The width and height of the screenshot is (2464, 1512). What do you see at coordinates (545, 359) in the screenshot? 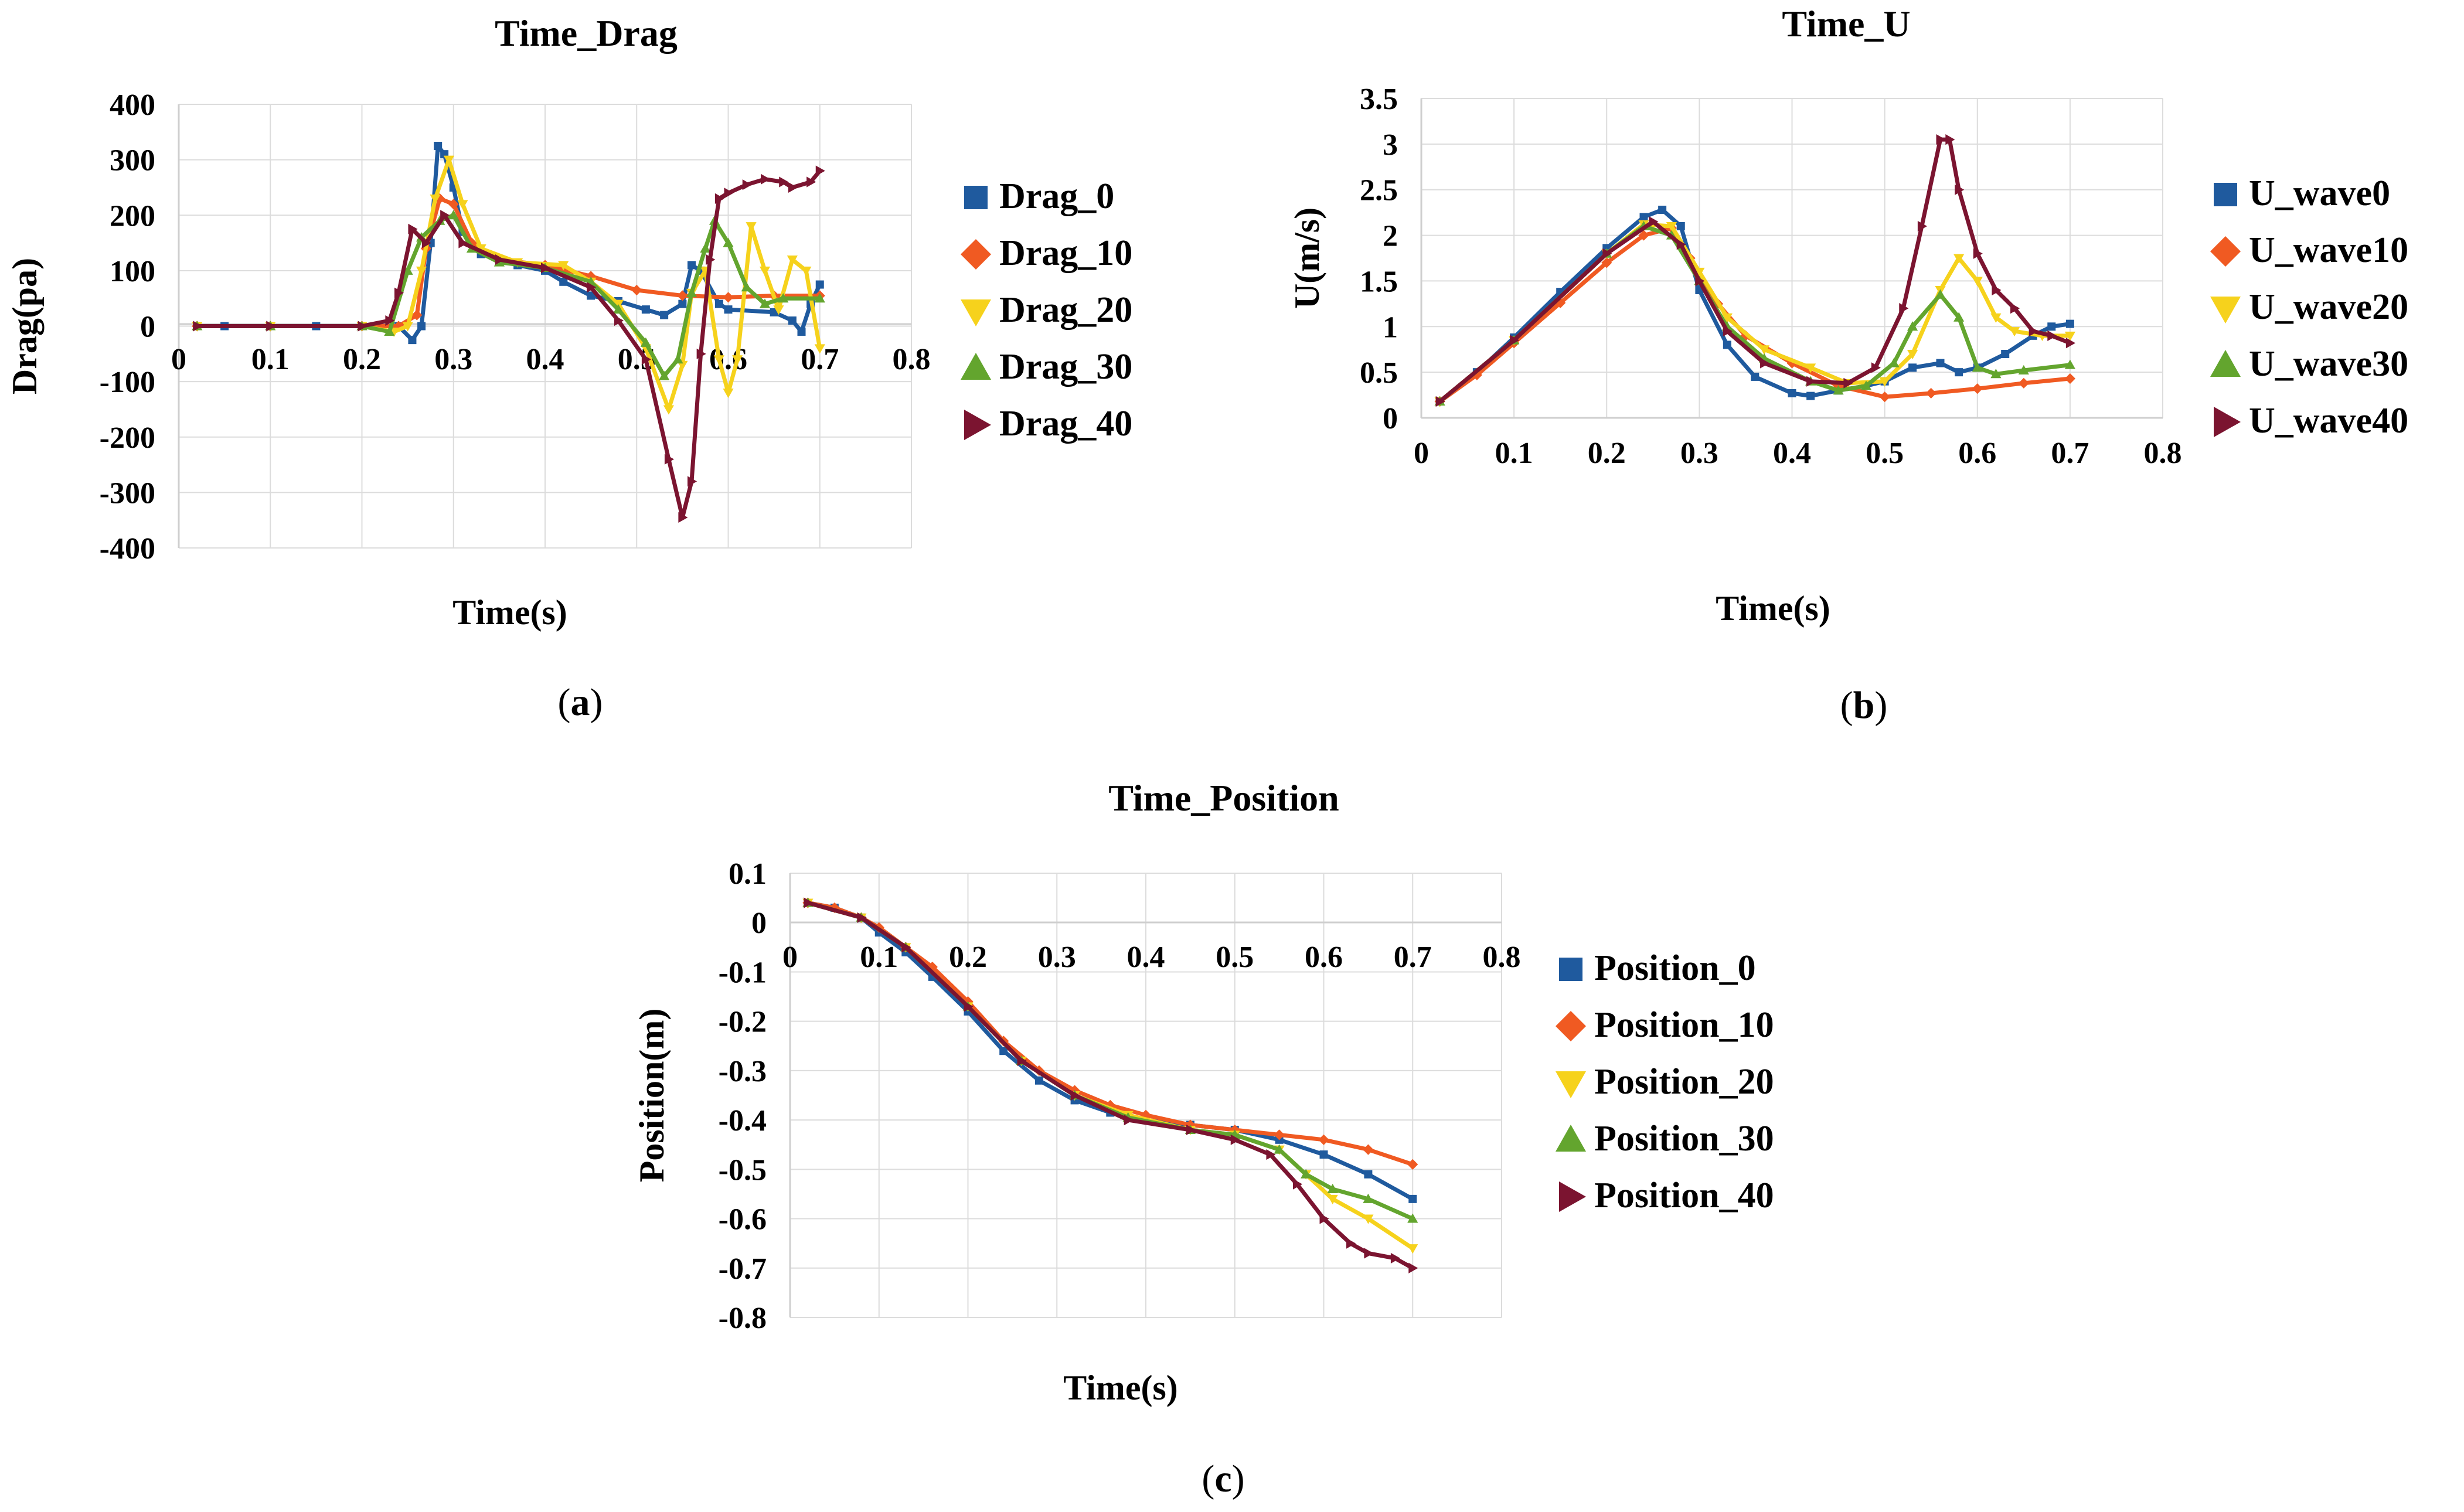
I see `x-tick-label: 0.4` at bounding box center [545, 359].